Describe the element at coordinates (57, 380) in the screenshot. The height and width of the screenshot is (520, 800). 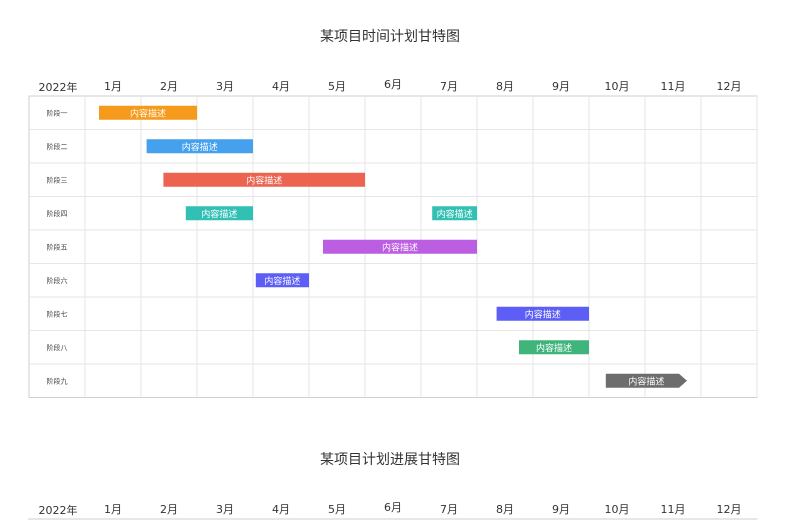
I see `row-label: 阶段九` at that location.